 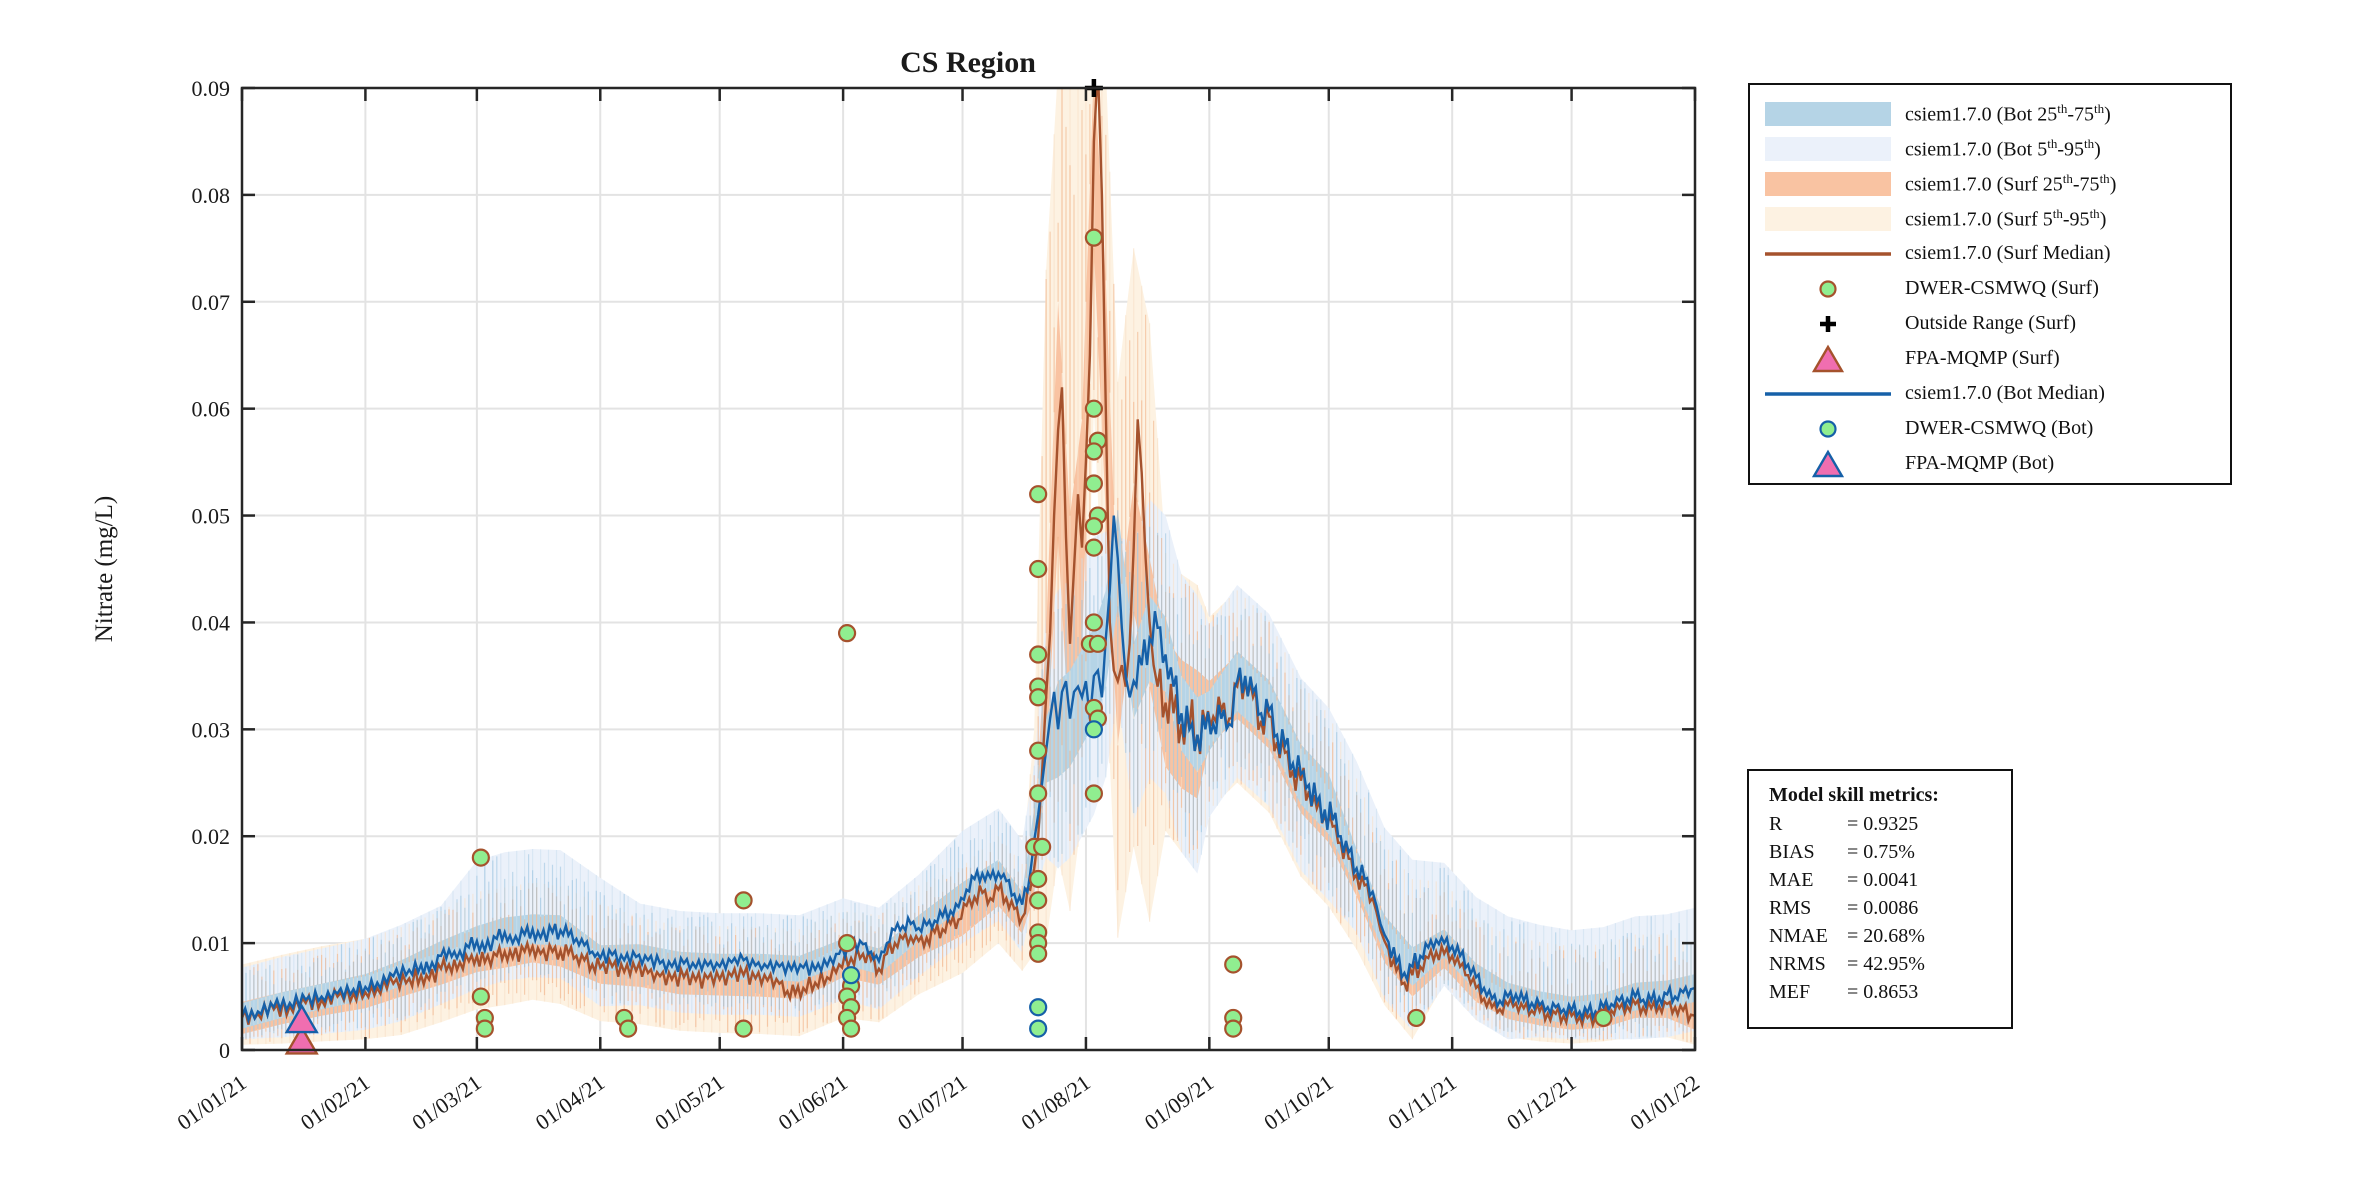 What do you see at coordinates (1883, 880) in the screenshot?
I see `metric-value: = 0.0041` at bounding box center [1883, 880].